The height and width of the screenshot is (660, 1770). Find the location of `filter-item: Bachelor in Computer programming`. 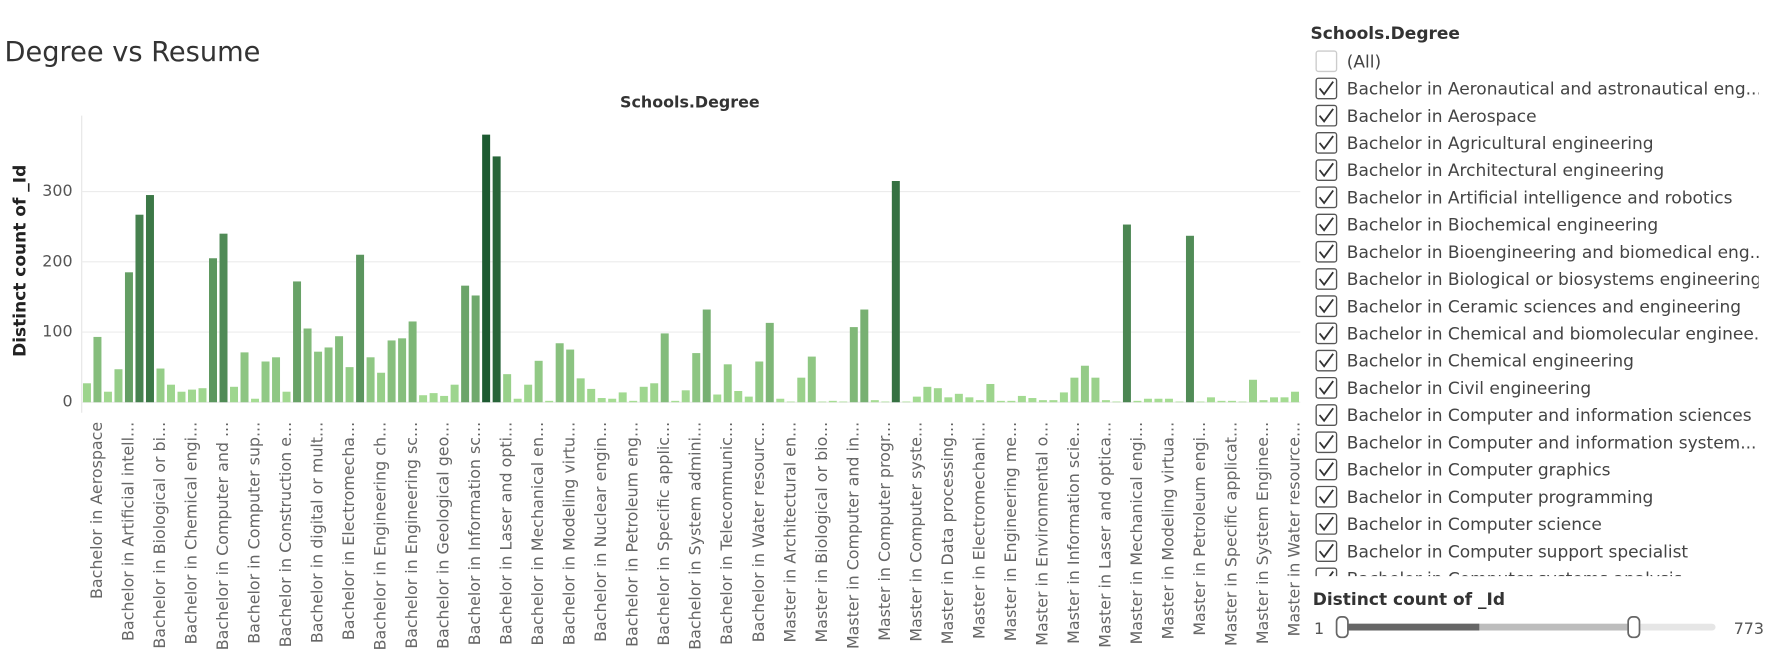

filter-item: Bachelor in Computer programming is located at coordinates (1484, 496).